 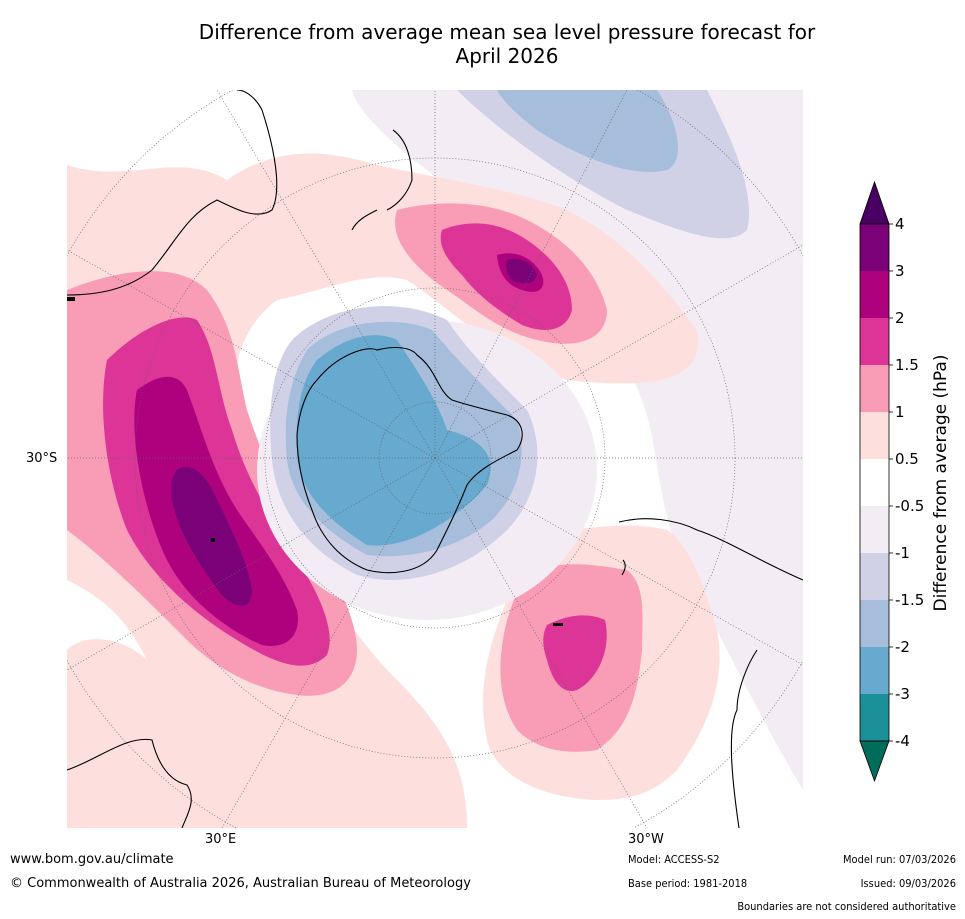 I want to click on colorbar-tick-label: 4, so click(x=900, y=224).